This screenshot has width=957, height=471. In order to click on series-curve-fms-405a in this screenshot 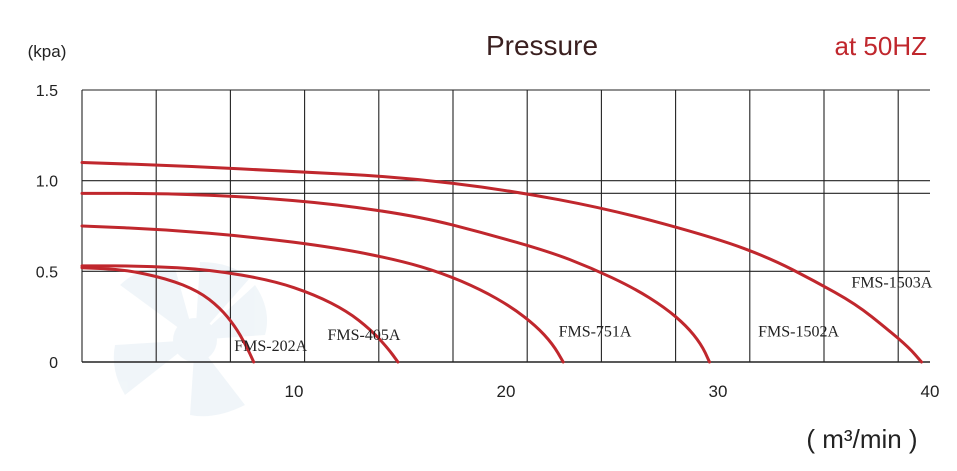, I will do `click(240, 314)`.